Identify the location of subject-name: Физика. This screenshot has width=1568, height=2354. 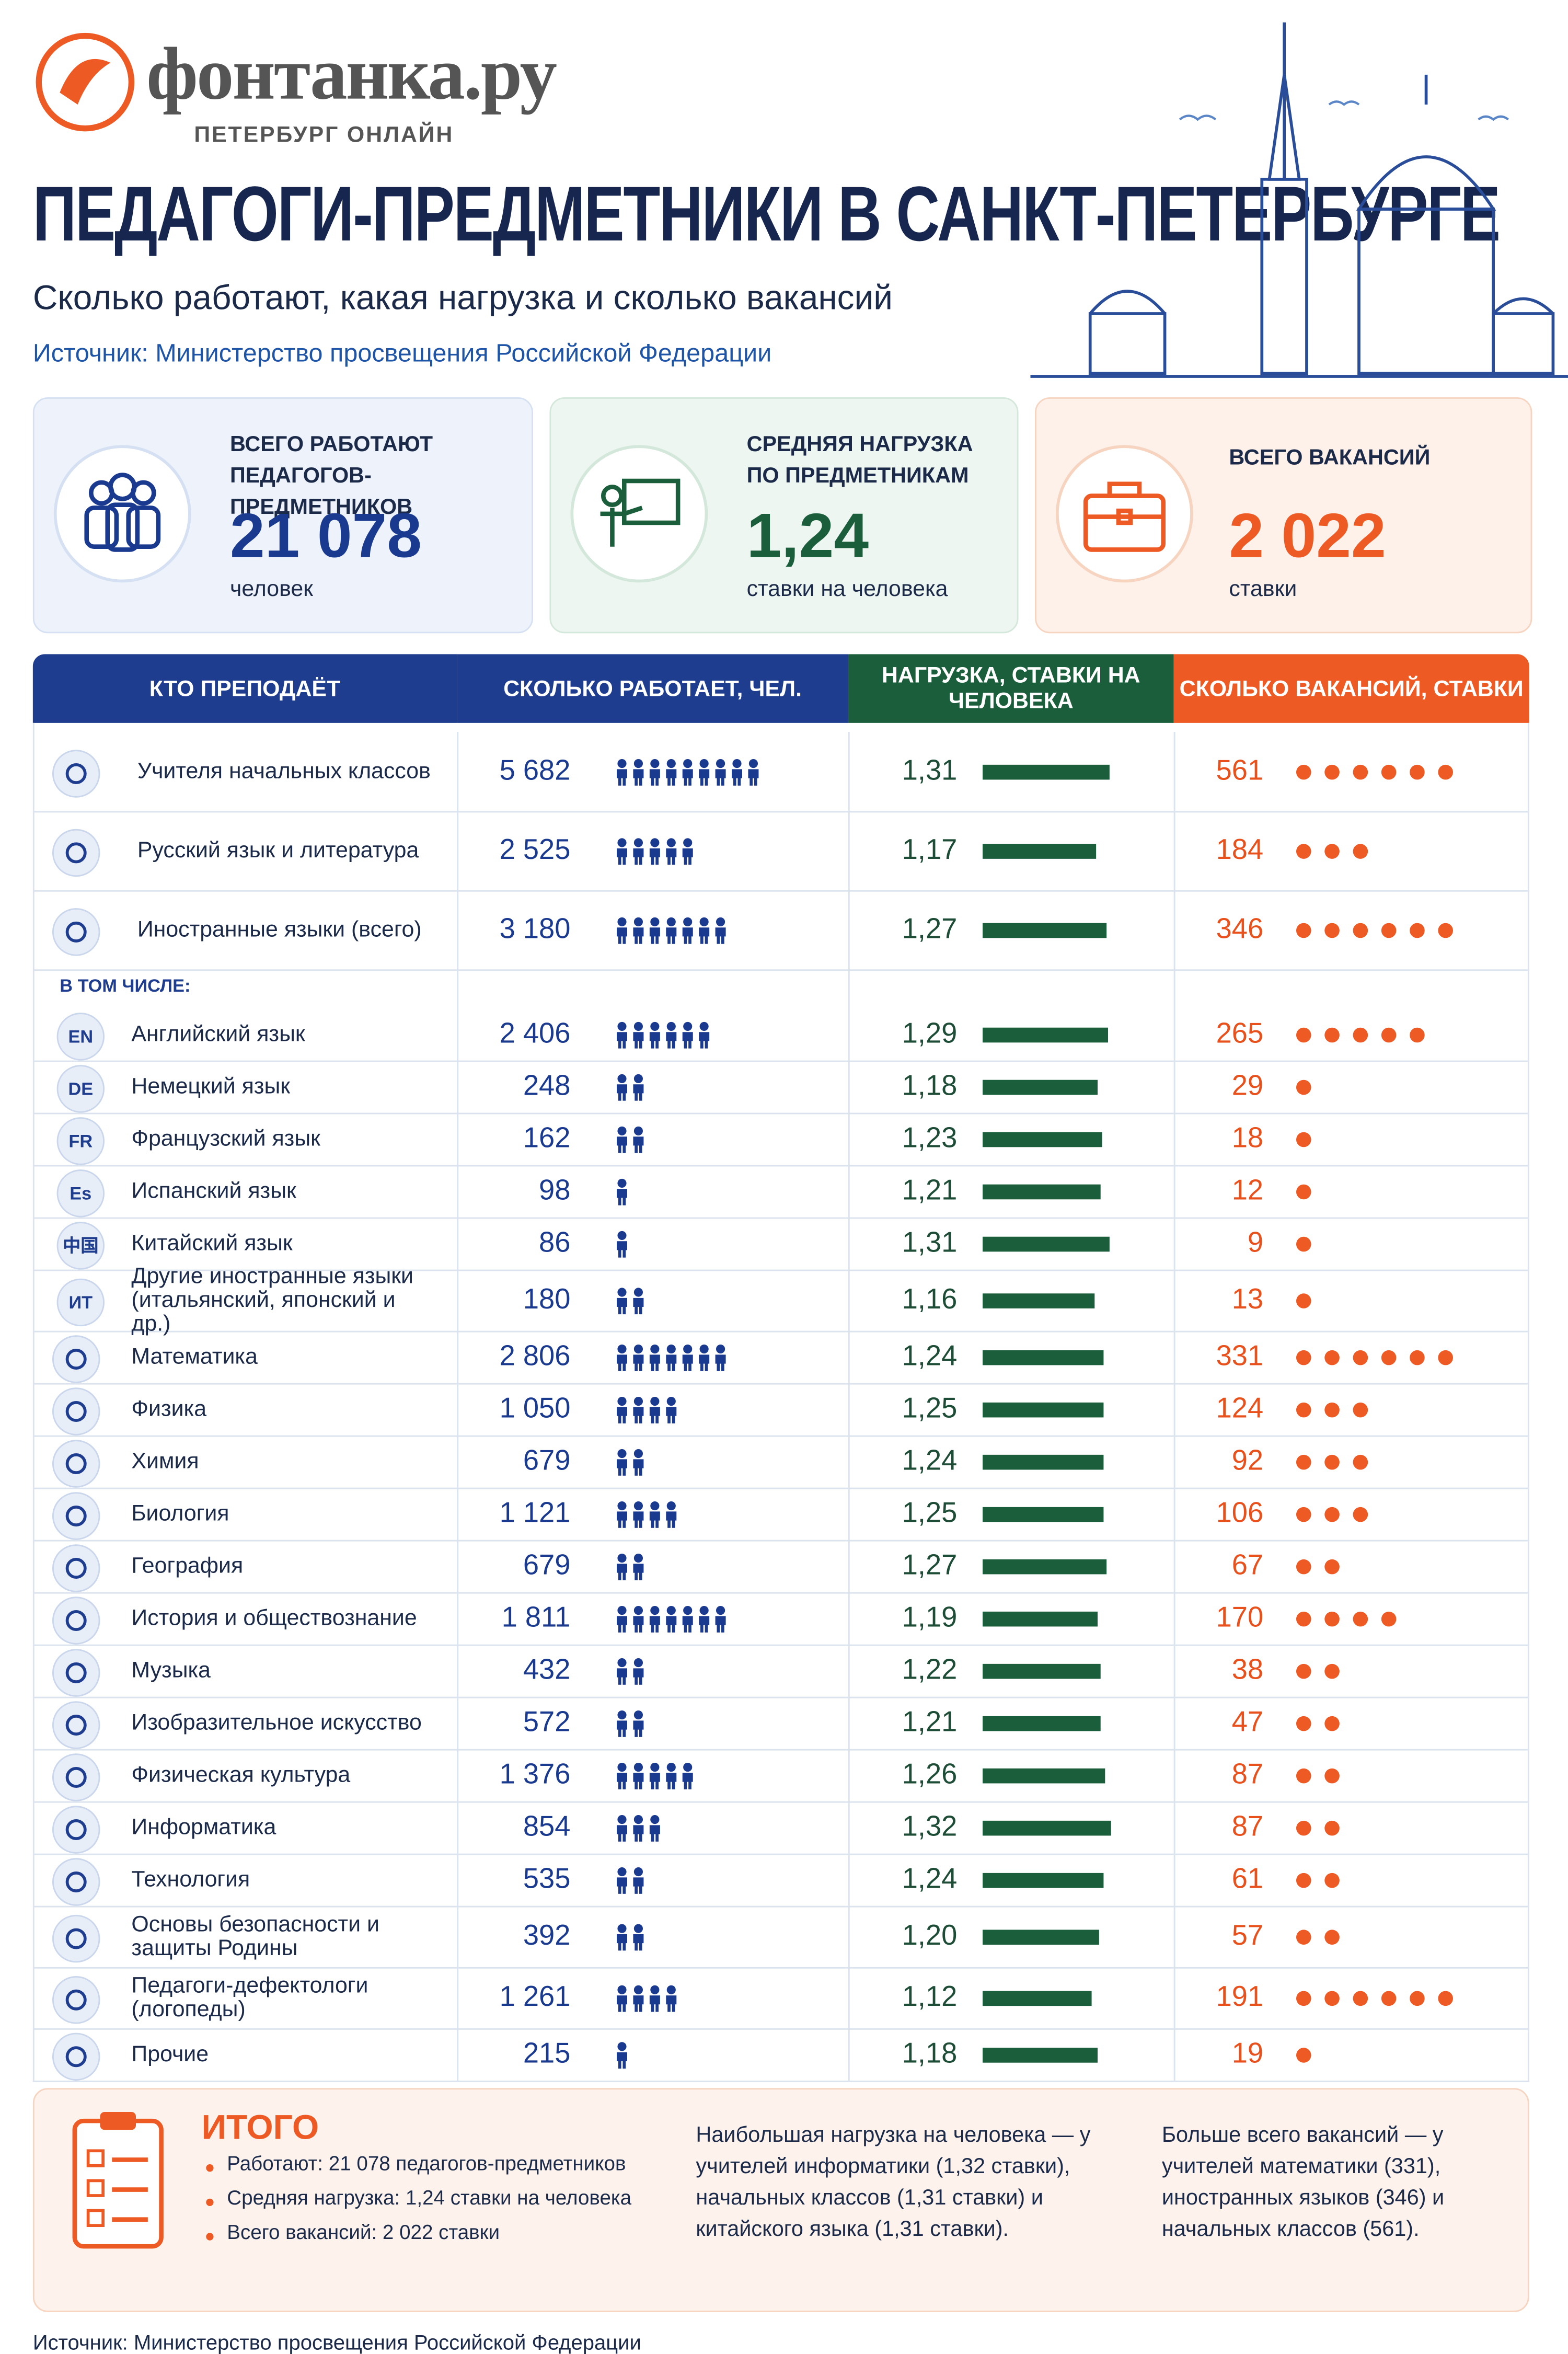
(169, 1408).